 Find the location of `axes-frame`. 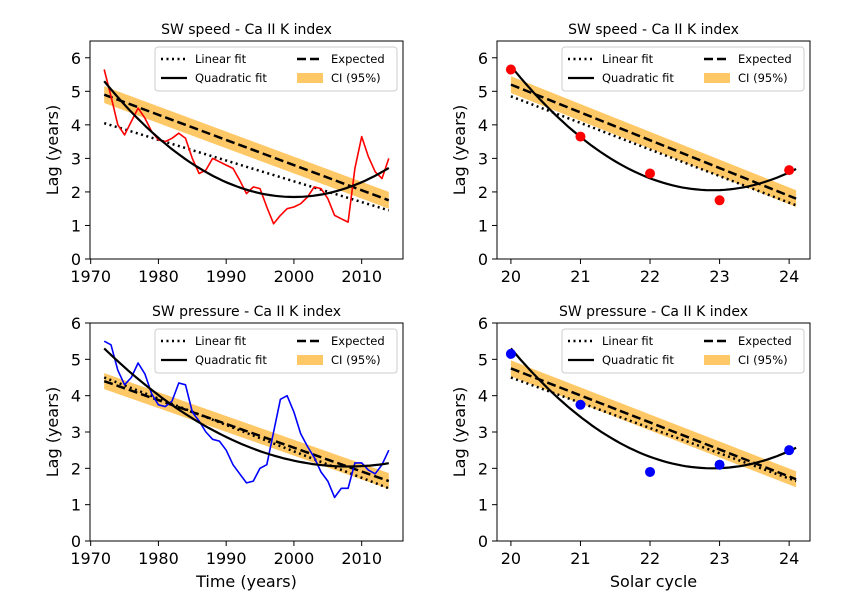

axes-frame is located at coordinates (653, 150).